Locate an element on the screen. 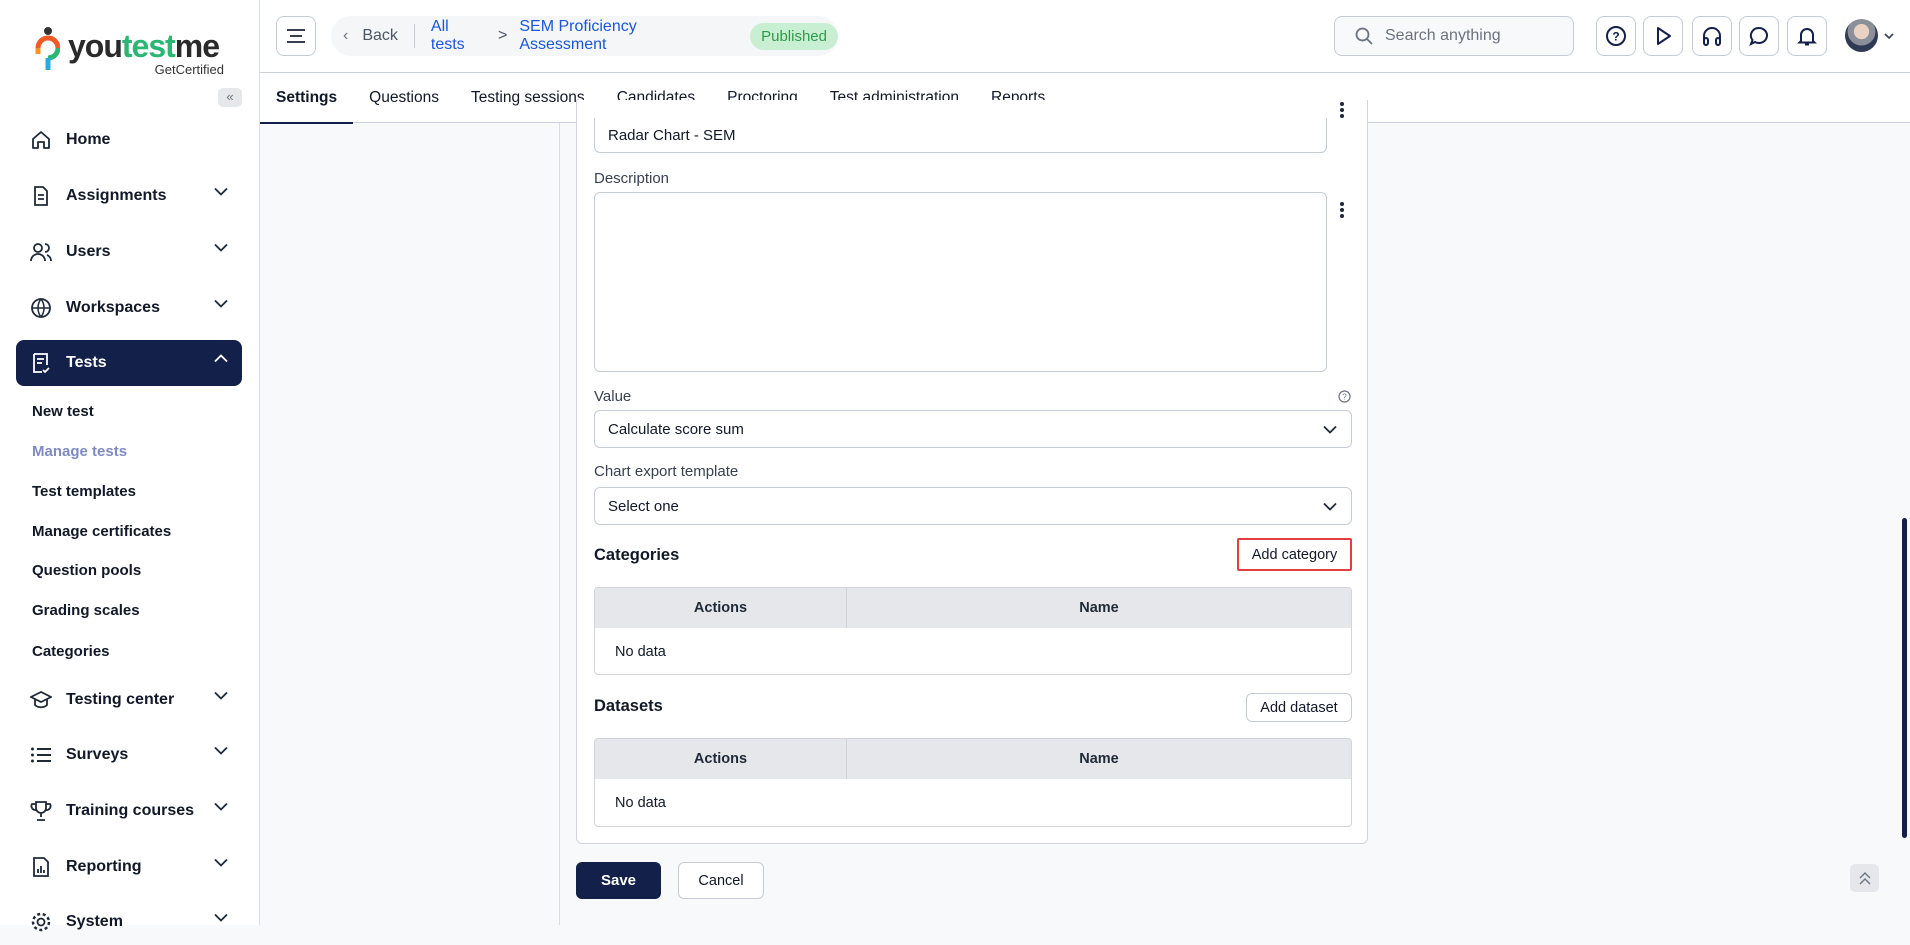 This screenshot has width=1910, height=945. collapse-sidebar-button: « is located at coordinates (230, 97).